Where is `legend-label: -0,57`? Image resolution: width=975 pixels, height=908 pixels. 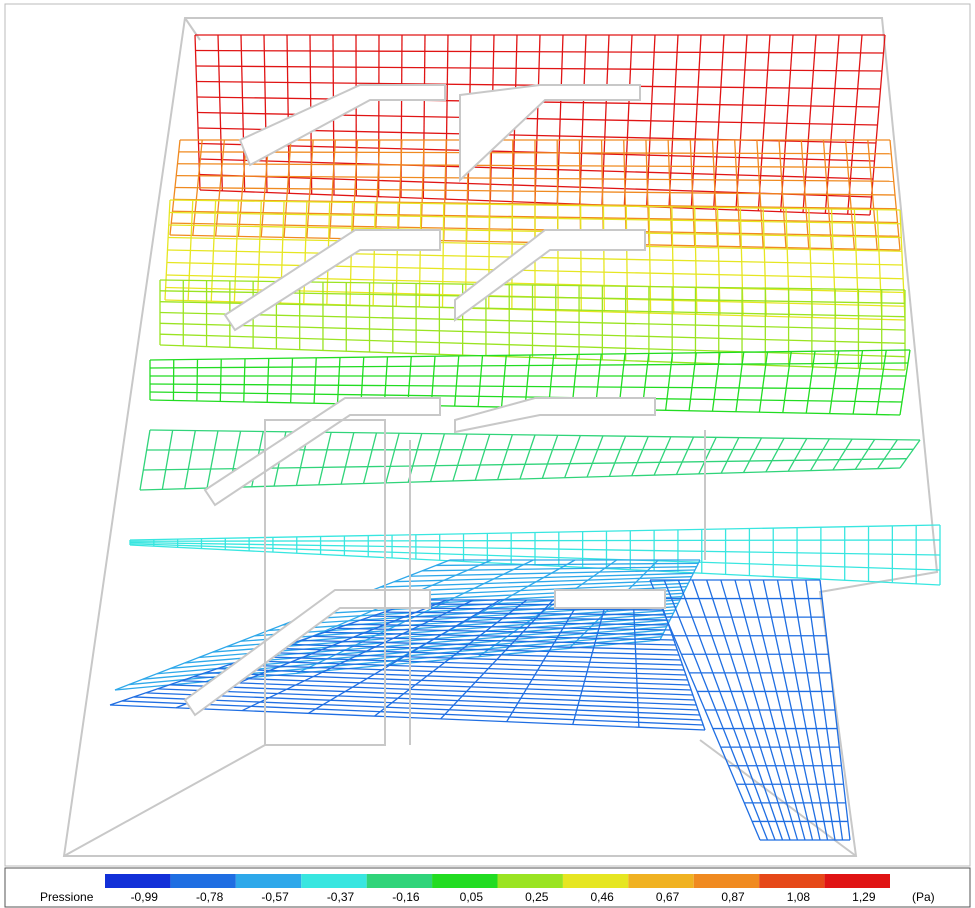
legend-label: -0,57 is located at coordinates (275, 897).